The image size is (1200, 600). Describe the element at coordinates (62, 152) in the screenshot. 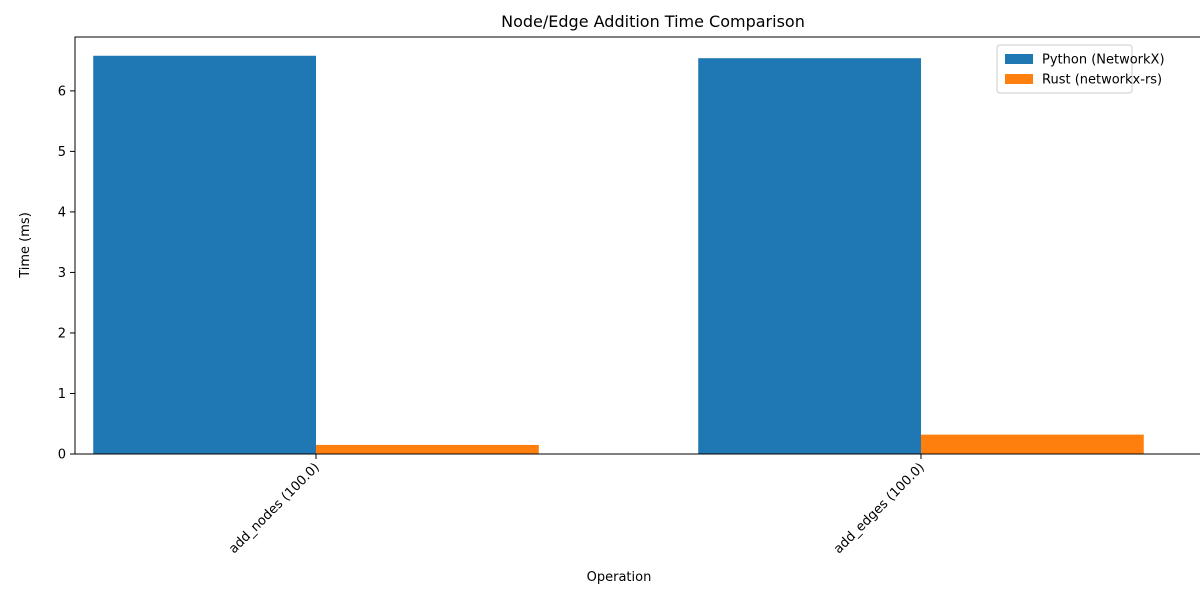

I see `y-tick-label: 5` at that location.